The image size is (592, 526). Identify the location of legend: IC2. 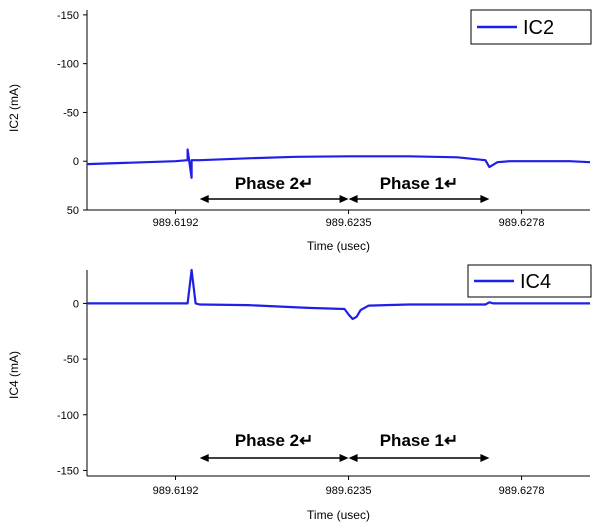
(531, 27).